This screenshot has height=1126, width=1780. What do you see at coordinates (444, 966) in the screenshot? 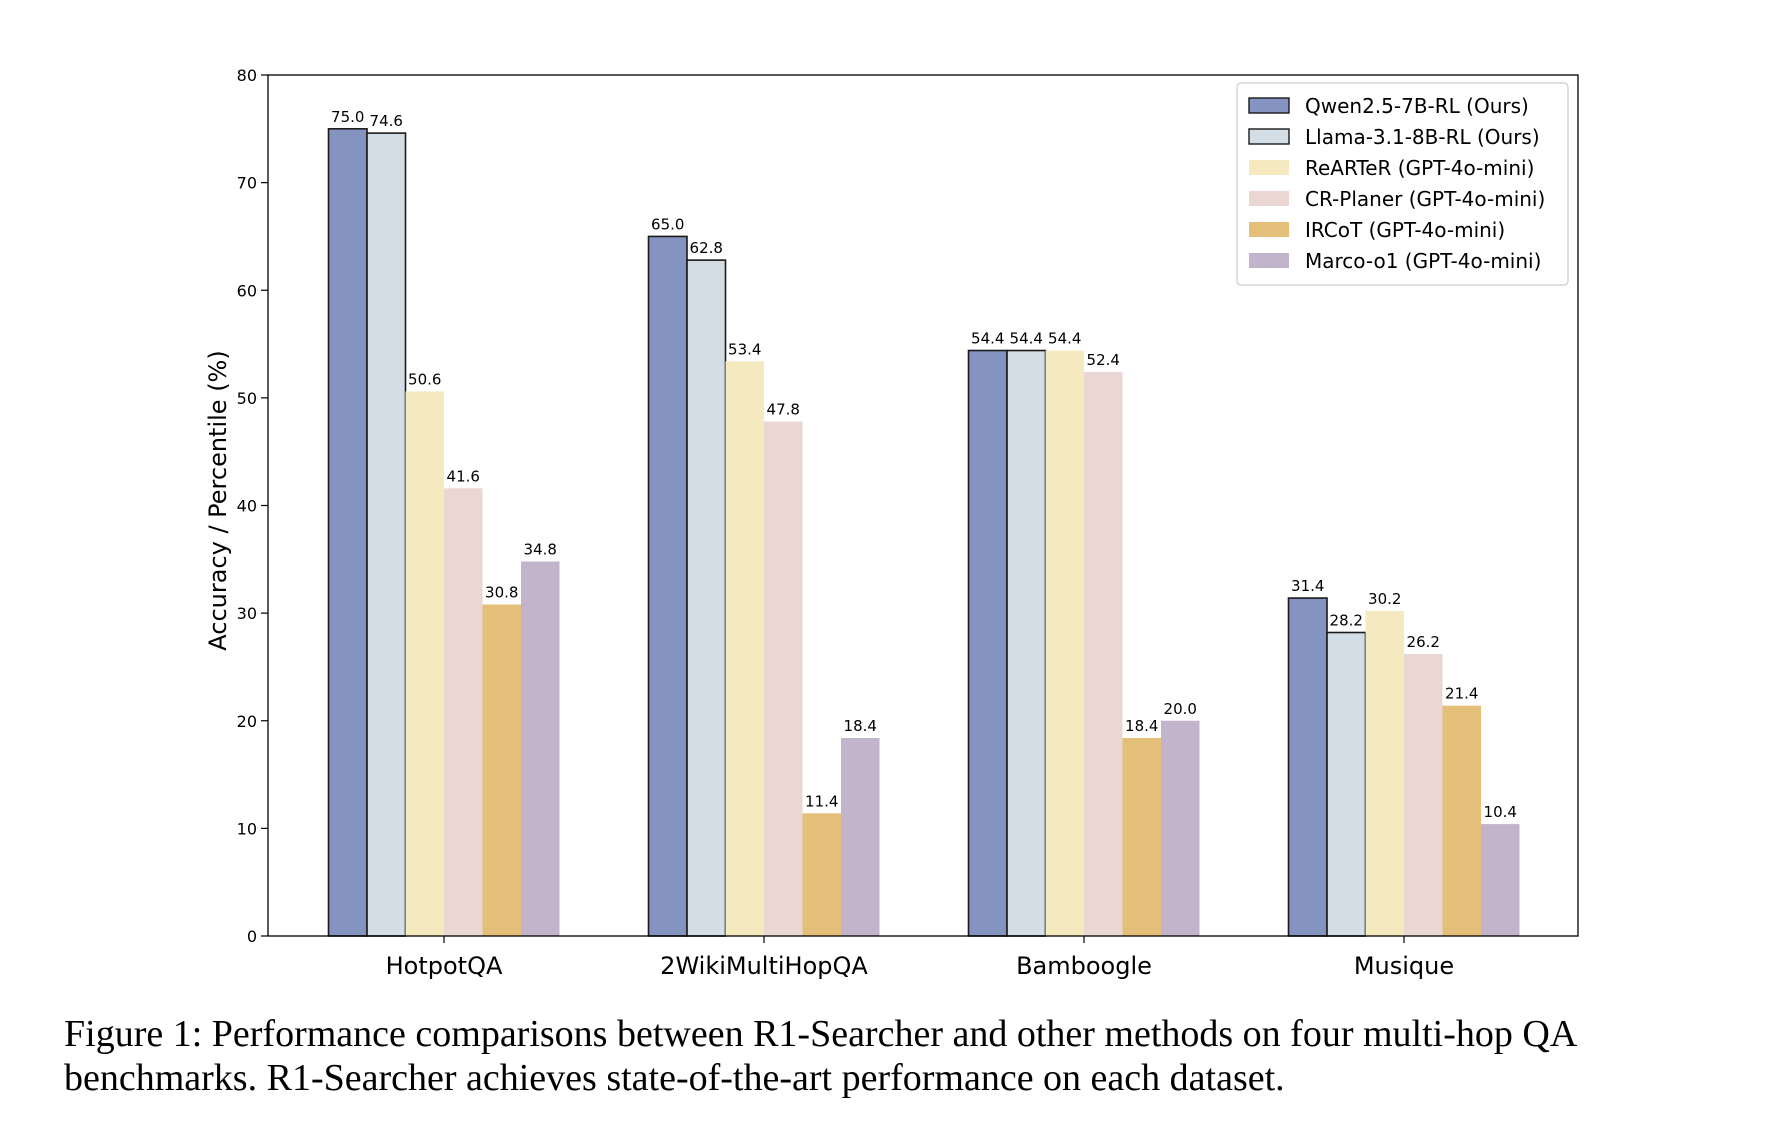
I see `x-category-label: HotpotQA` at bounding box center [444, 966].